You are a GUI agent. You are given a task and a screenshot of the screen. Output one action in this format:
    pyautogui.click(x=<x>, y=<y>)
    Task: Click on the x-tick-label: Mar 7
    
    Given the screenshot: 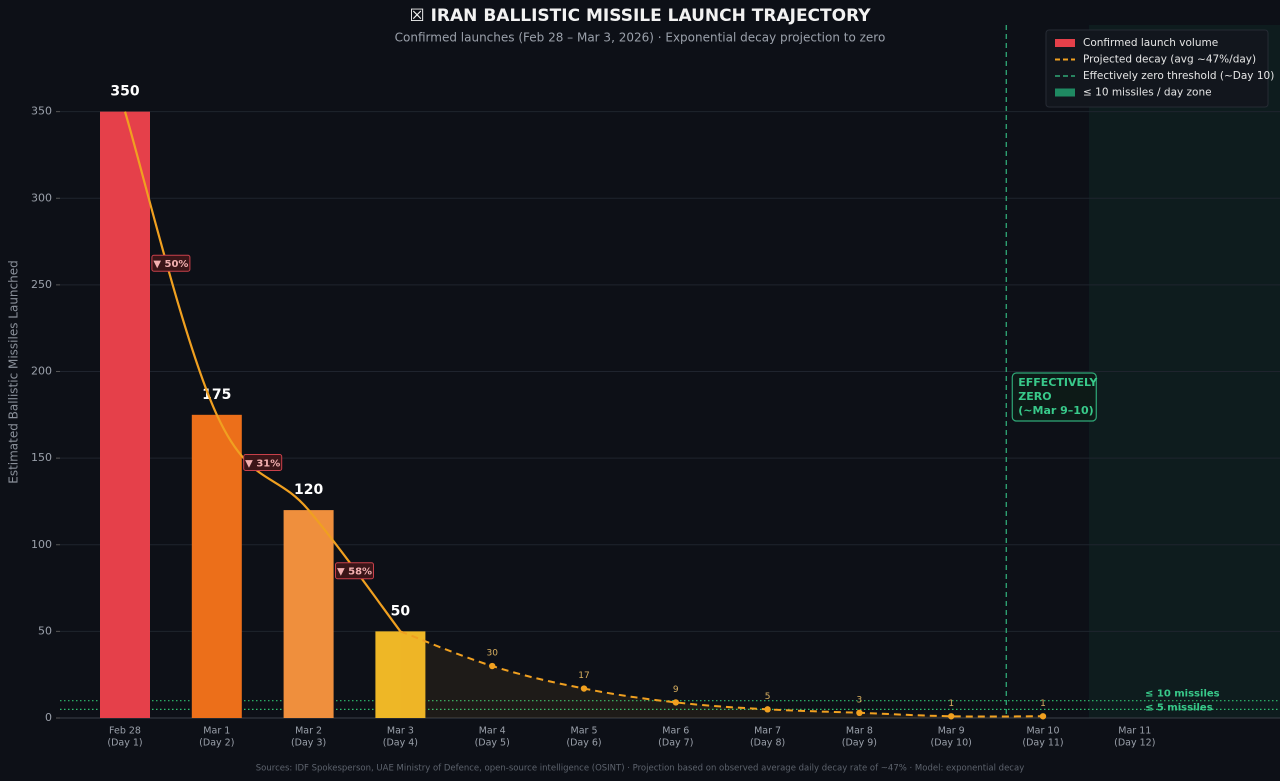 What is the action you would take?
    pyautogui.click(x=767, y=731)
    